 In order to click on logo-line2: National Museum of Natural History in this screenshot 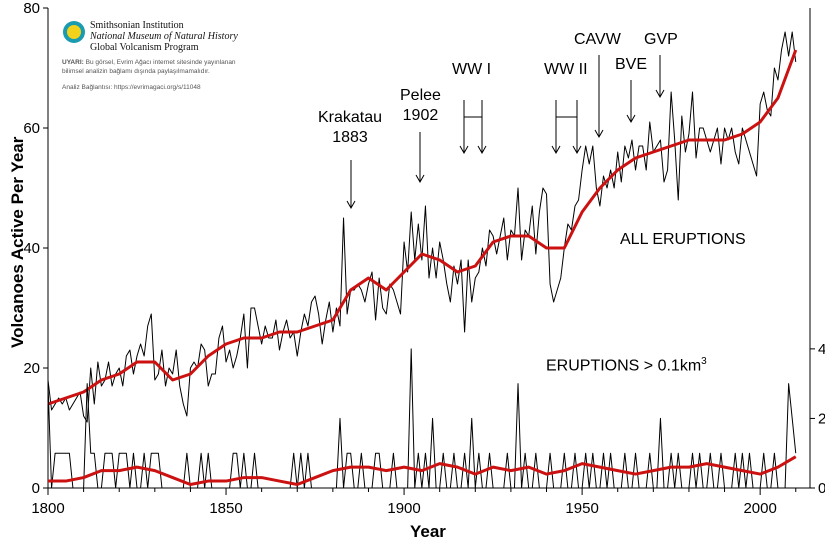, I will do `click(164, 36)`.